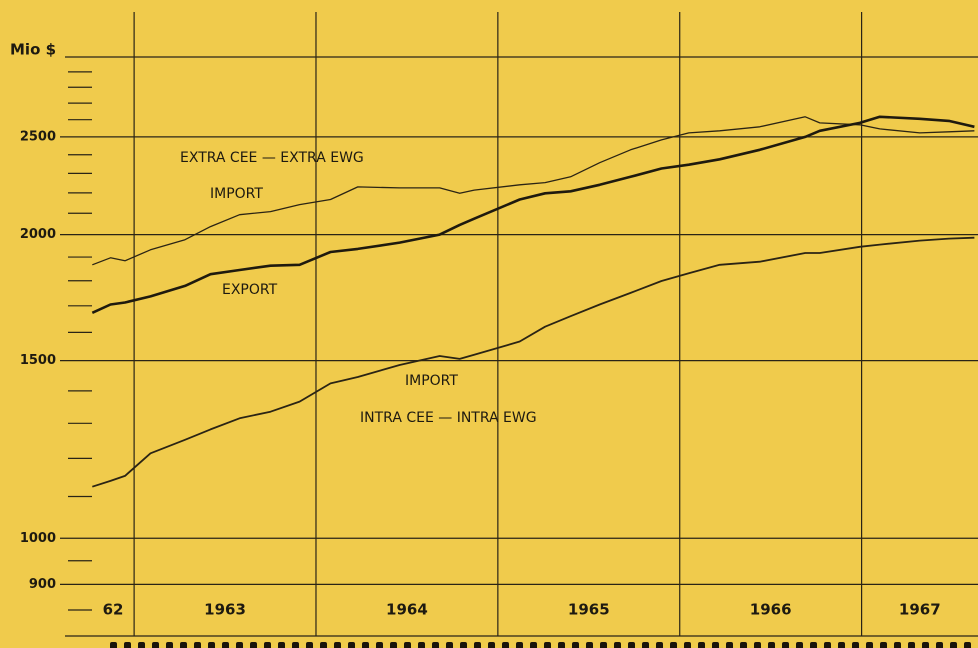 This screenshot has height=648, width=978. I want to click on series-label: EXPORT, so click(250, 290).